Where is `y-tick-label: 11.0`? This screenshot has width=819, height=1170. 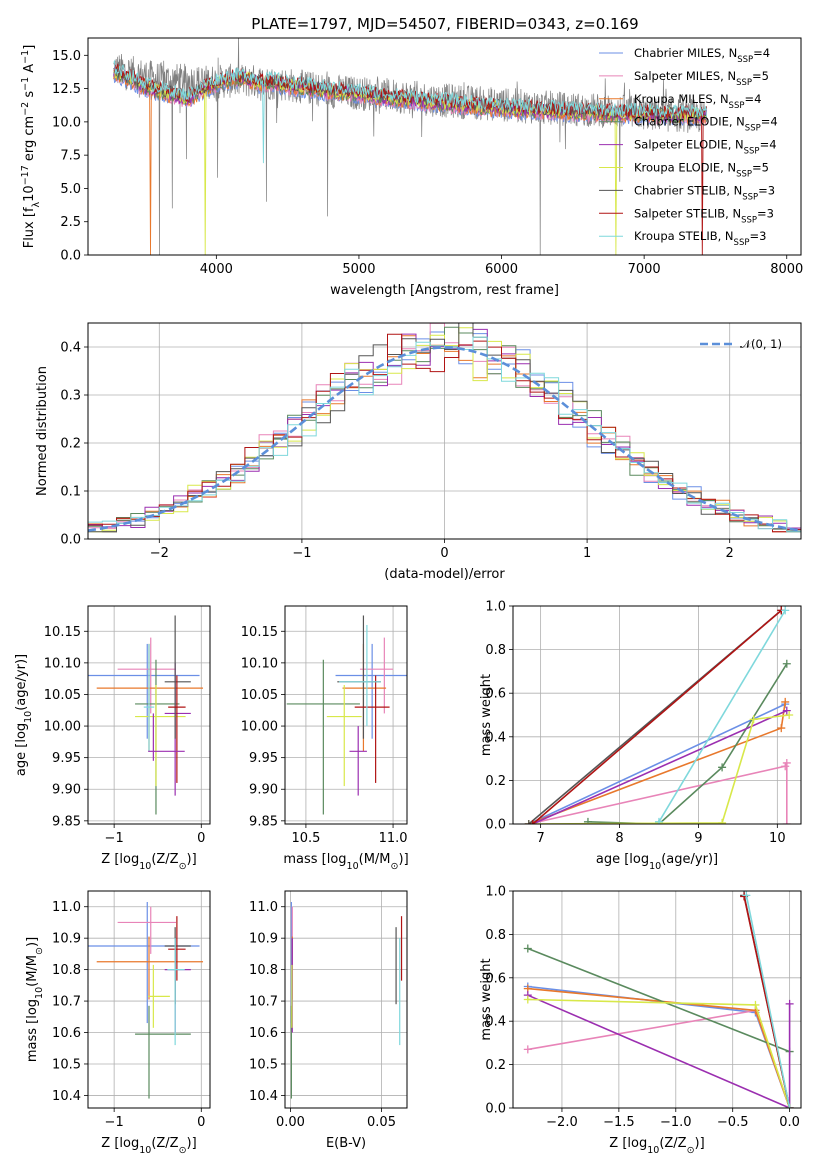 y-tick-label: 11.0 is located at coordinates (263, 907).